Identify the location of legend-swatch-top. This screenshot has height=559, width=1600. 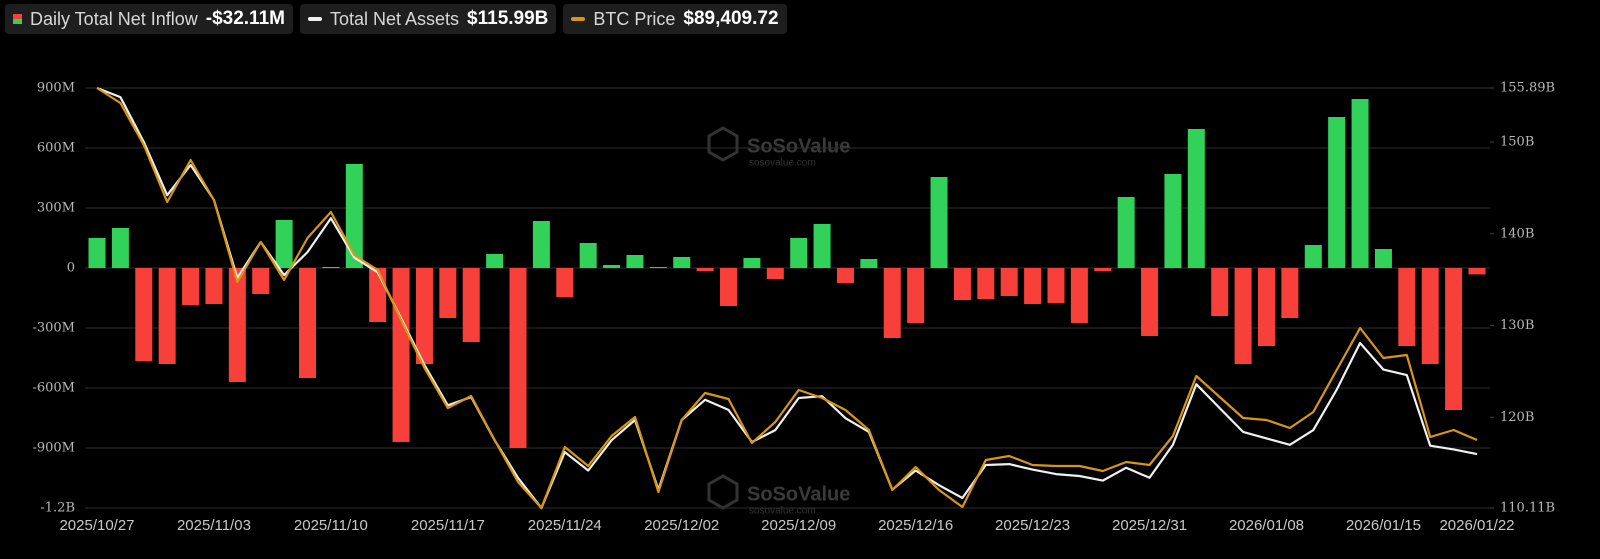
(17, 16).